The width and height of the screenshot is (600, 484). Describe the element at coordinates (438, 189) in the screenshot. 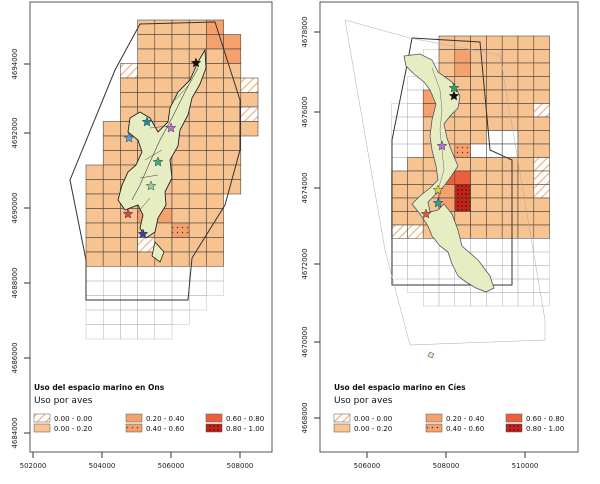

I see `star-yellow` at that location.